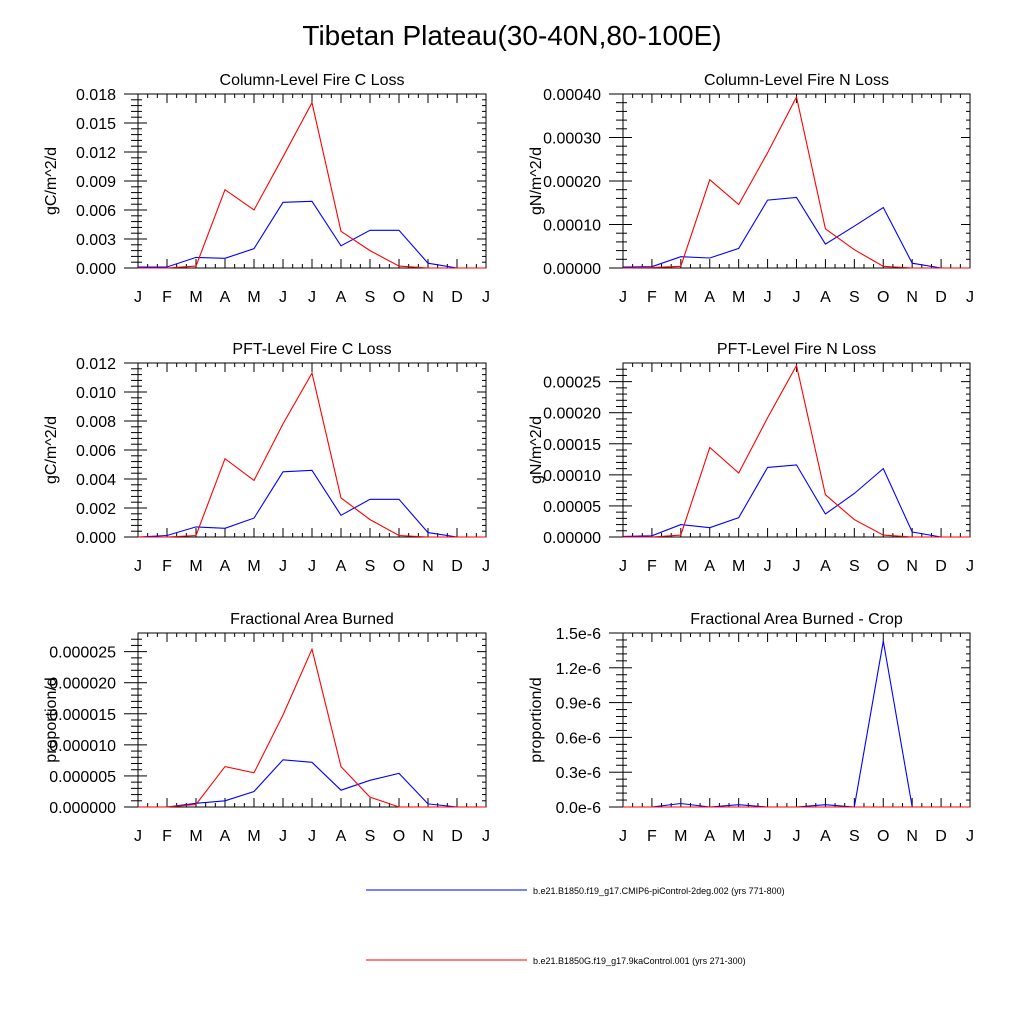 The image size is (1024, 1024). What do you see at coordinates (572, 445) in the screenshot?
I see `panel-4-y-tick-label: 0.00015` at bounding box center [572, 445].